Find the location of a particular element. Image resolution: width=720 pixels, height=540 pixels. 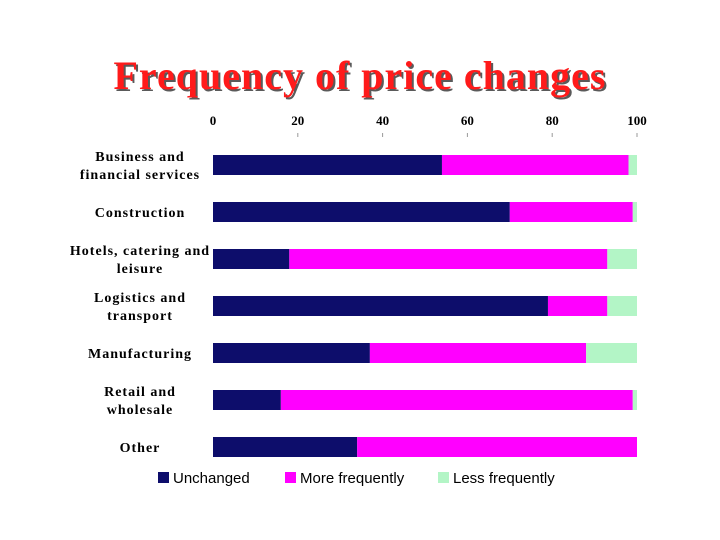

chart-title: Frequency of price changes is located at coordinates (360, 75).